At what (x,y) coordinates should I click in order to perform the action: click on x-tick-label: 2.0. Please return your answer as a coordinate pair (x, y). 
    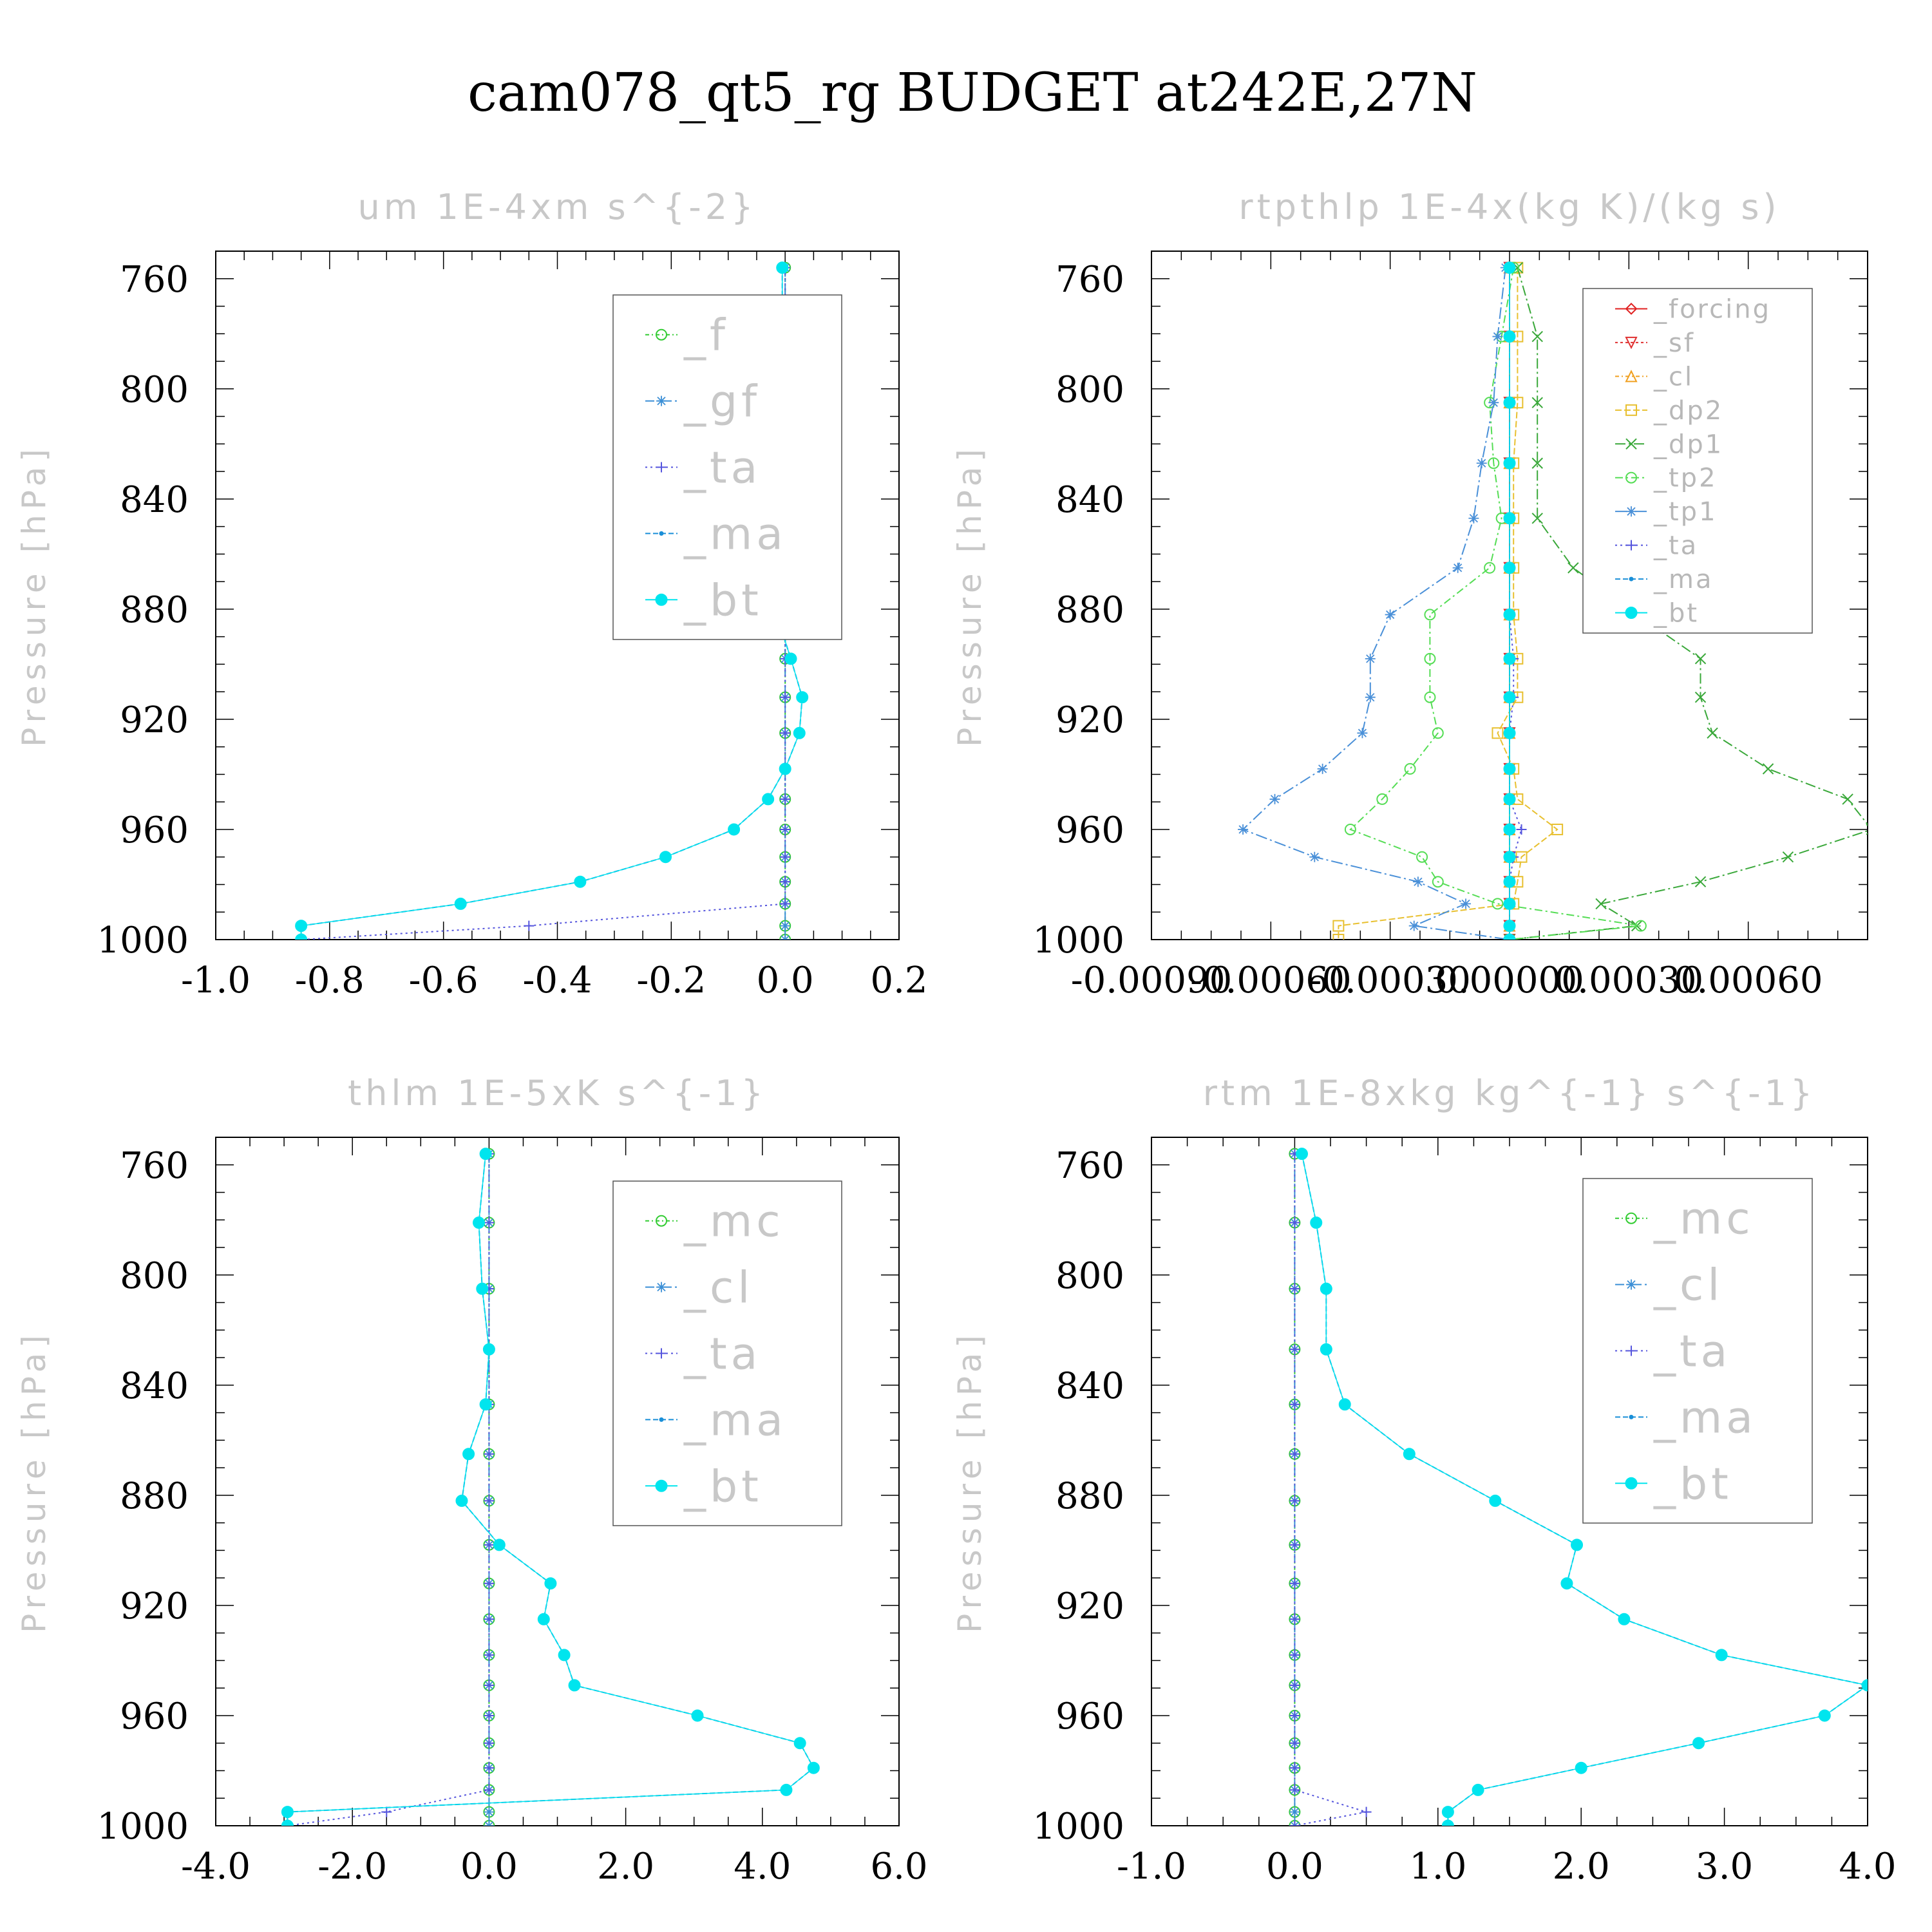
    Looking at the image, I should click on (625, 1867).